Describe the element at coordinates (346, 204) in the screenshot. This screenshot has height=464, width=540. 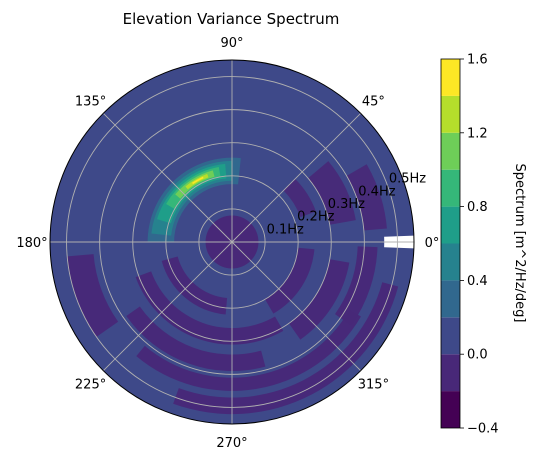
I see `radial-tick-2: 0.3Hz` at that location.